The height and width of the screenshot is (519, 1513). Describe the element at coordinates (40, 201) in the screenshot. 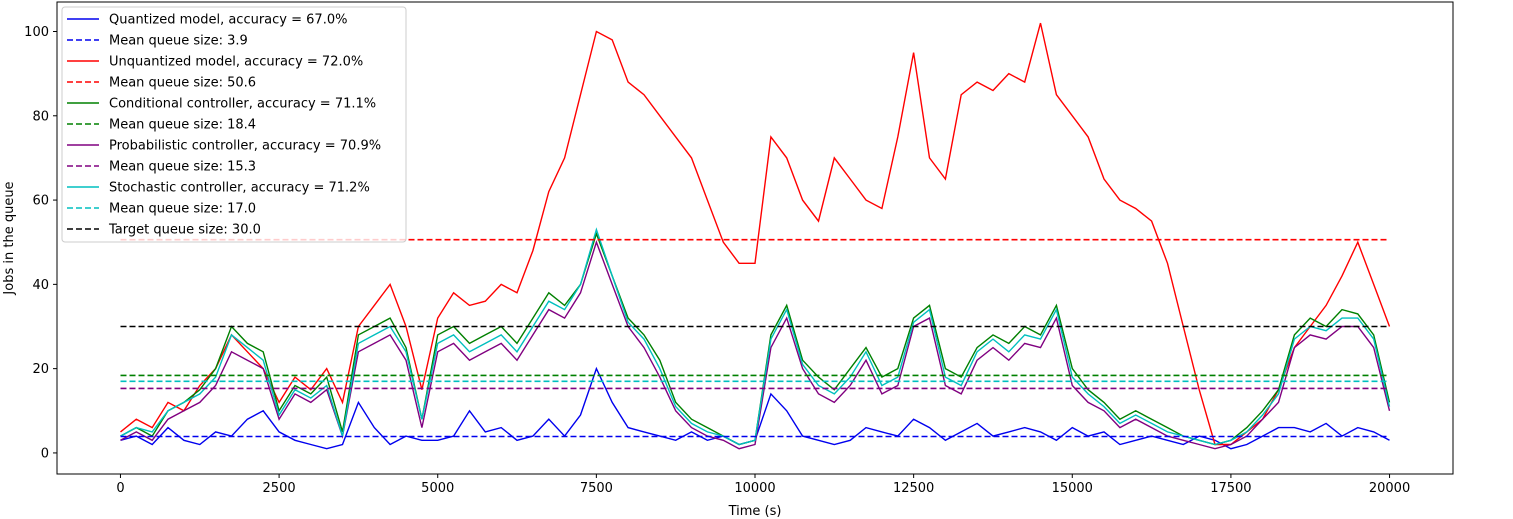

I see `y-tick-label: 60` at that location.